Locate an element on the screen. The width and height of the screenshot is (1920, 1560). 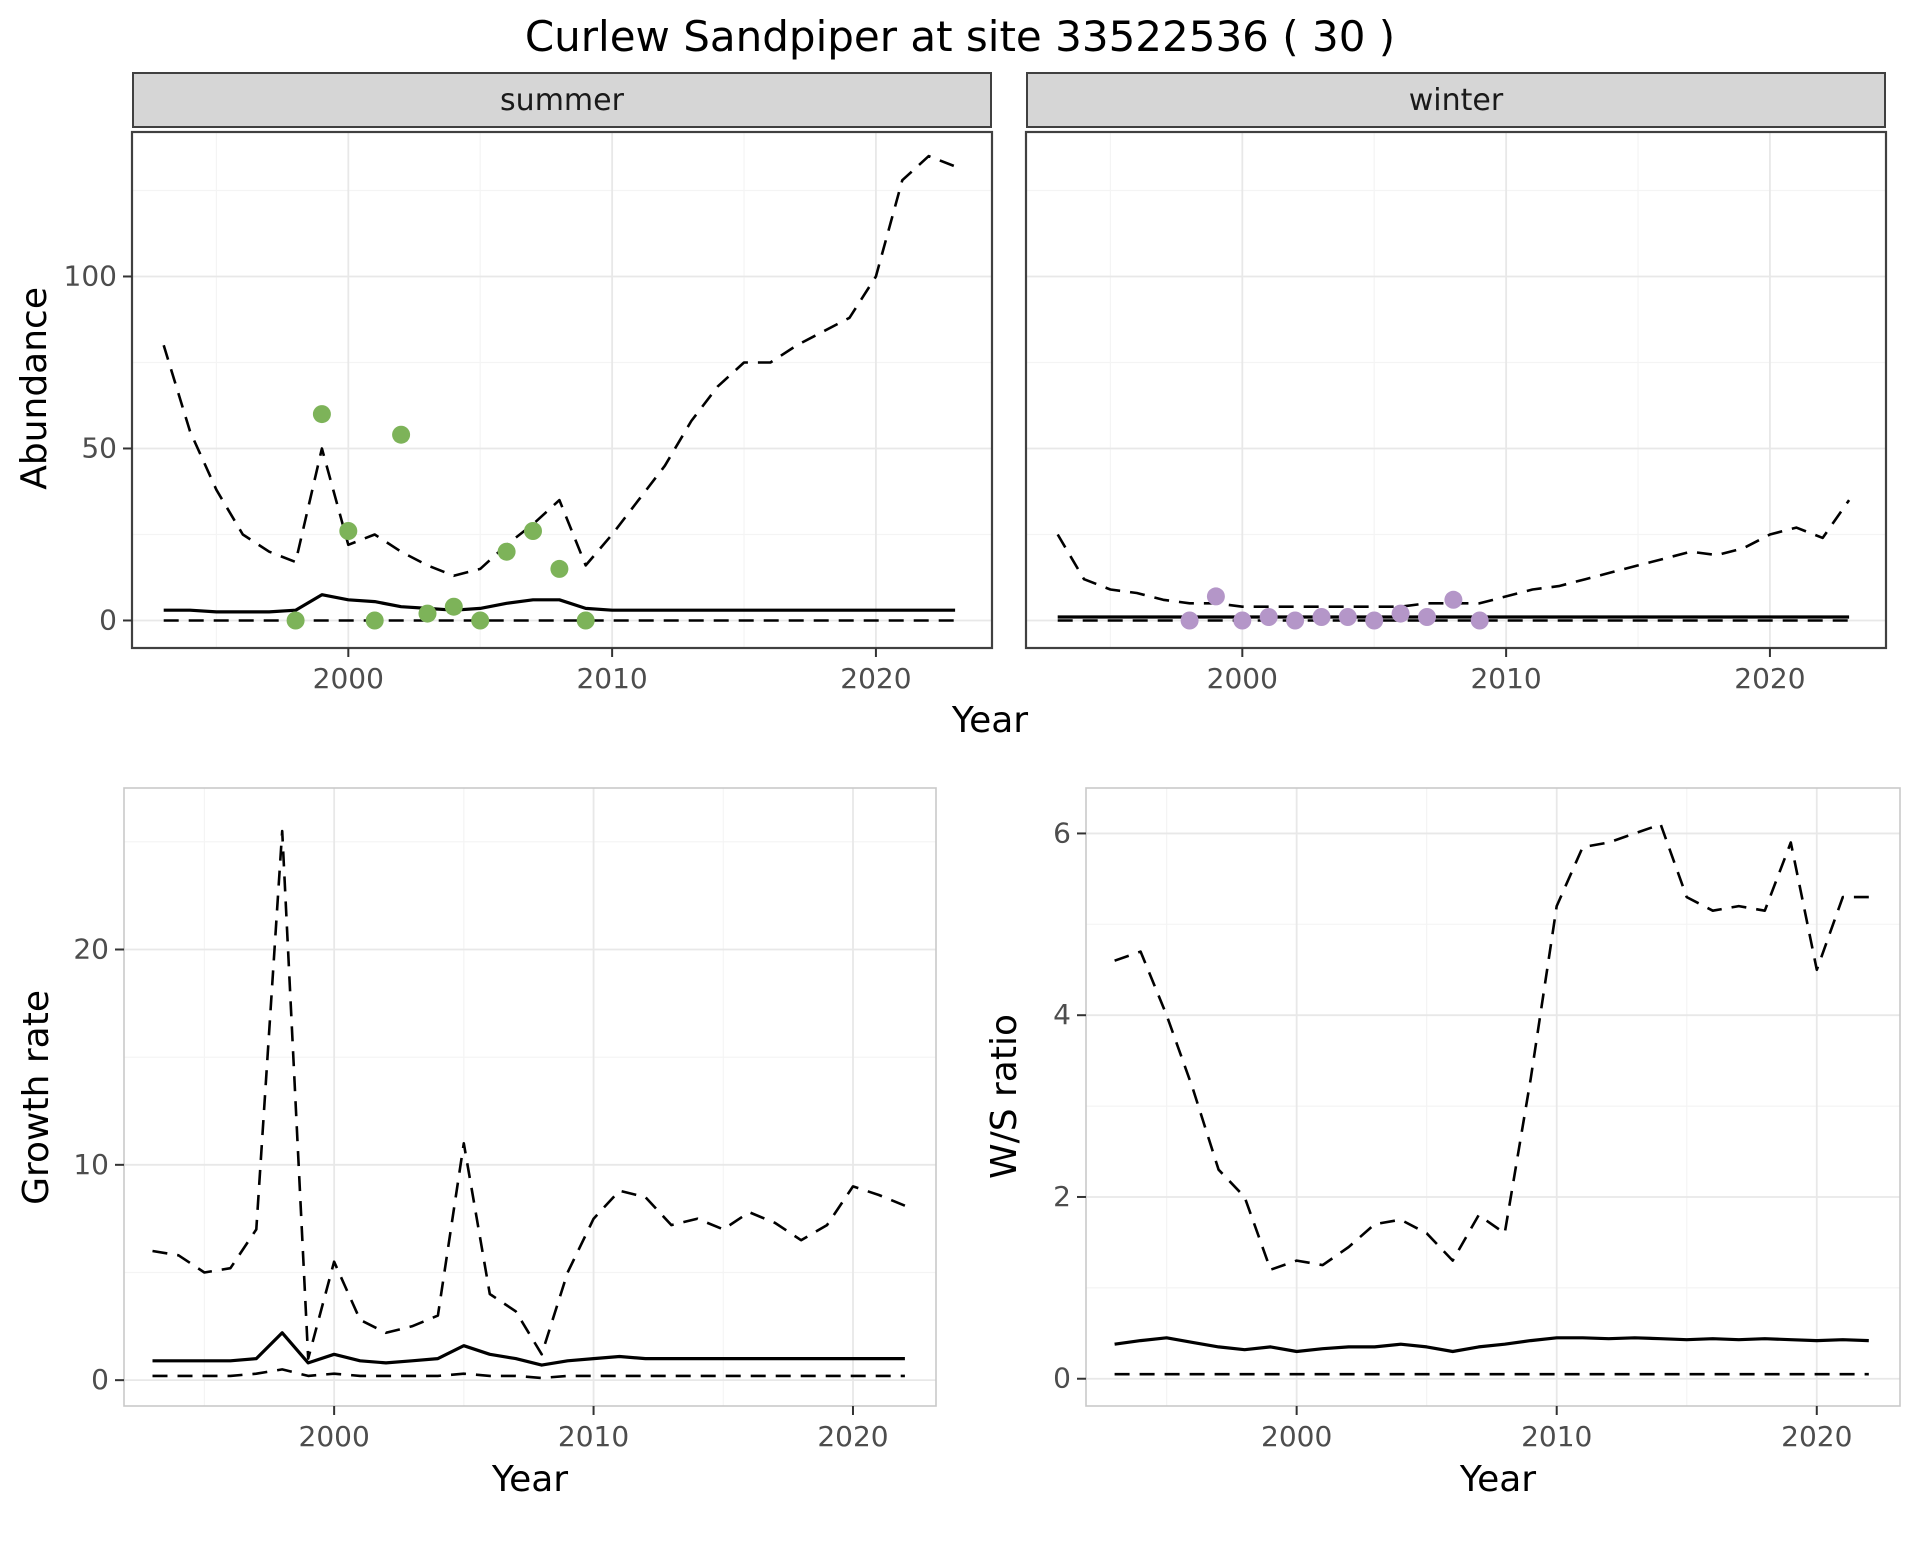
ws-ratio-axis-title-column: W/S ratio is located at coordinates (1004, 1140).